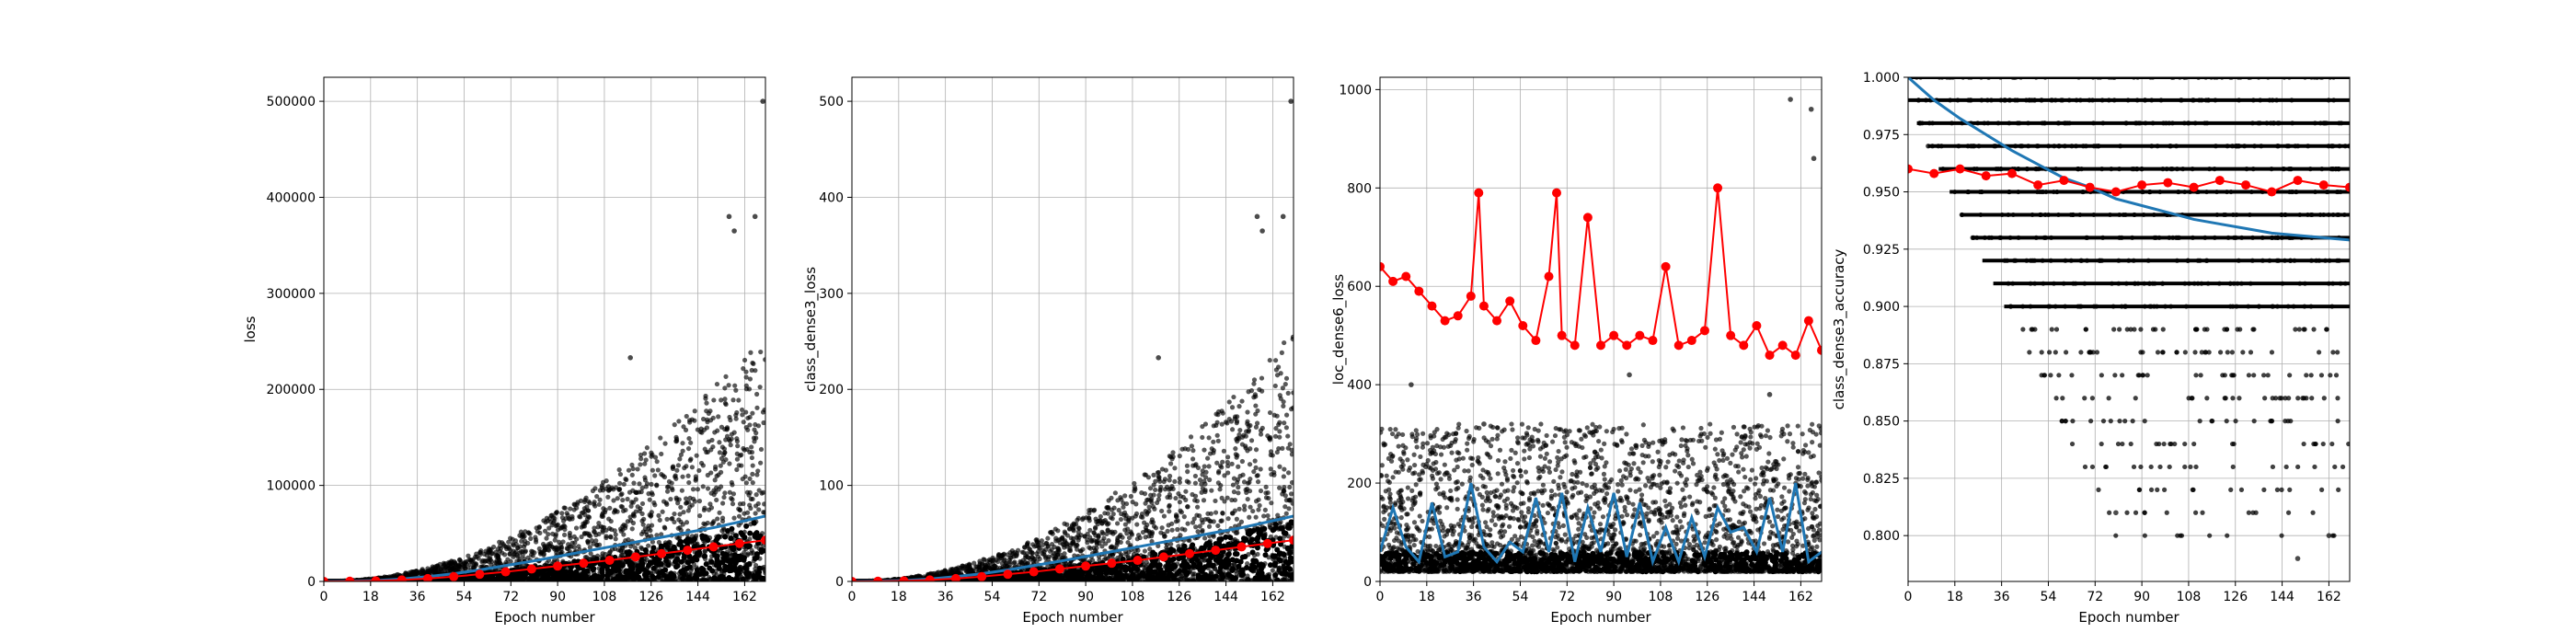 This screenshot has width=2576, height=644. Describe the element at coordinates (1073, 339) in the screenshot. I see `data-layer` at that location.